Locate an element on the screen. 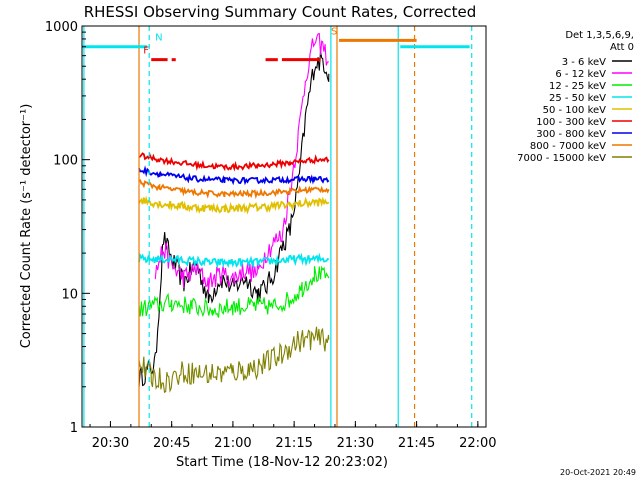  legend-header: Att 0 is located at coordinates (622, 47).